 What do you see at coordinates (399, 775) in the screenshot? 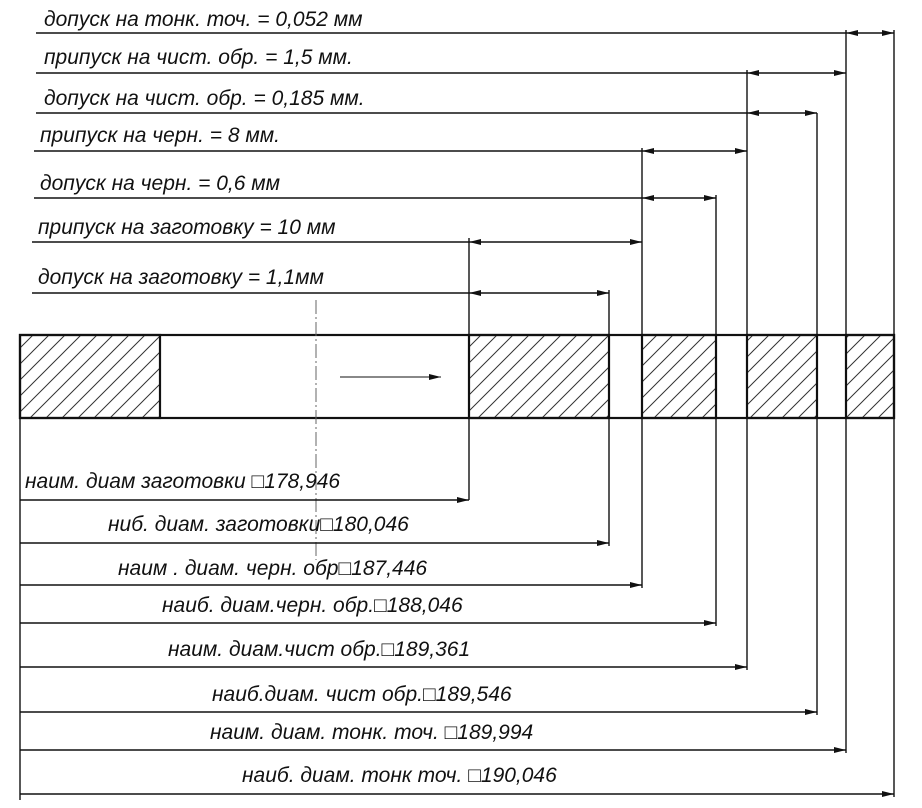
I see `label-max-diameter-fine: наиб. диам. тонк точ. □190,046` at bounding box center [399, 775].